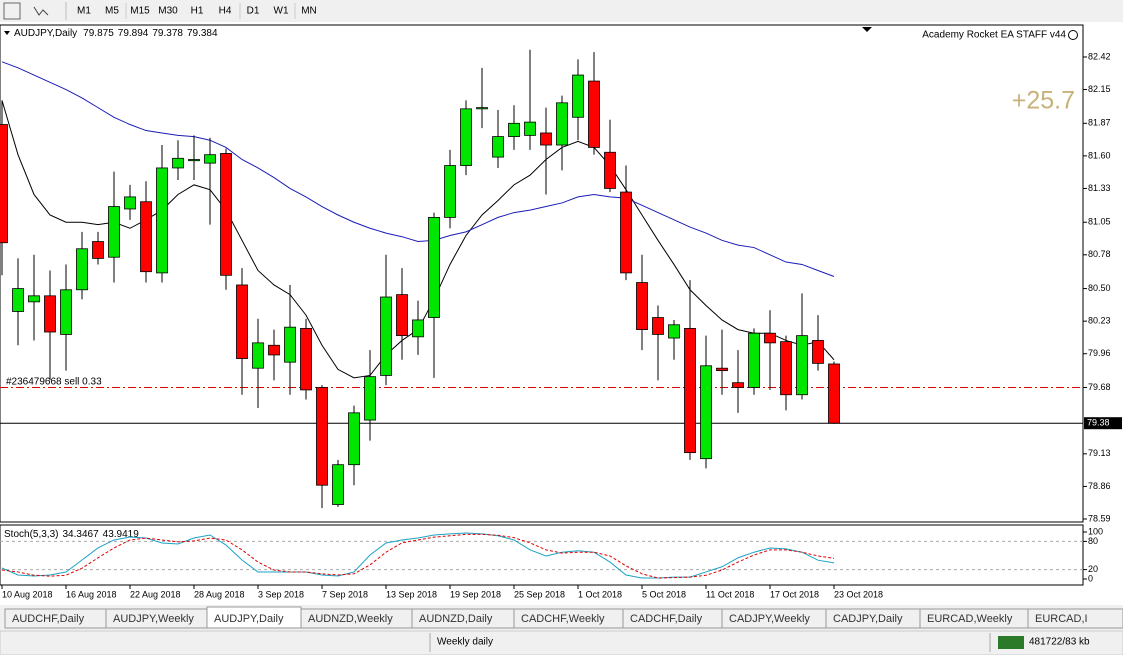 Image resolution: width=1123 pixels, height=655 pixels. Describe the element at coordinates (140, 11) in the screenshot. I see `timeframe-button: M15` at that location.